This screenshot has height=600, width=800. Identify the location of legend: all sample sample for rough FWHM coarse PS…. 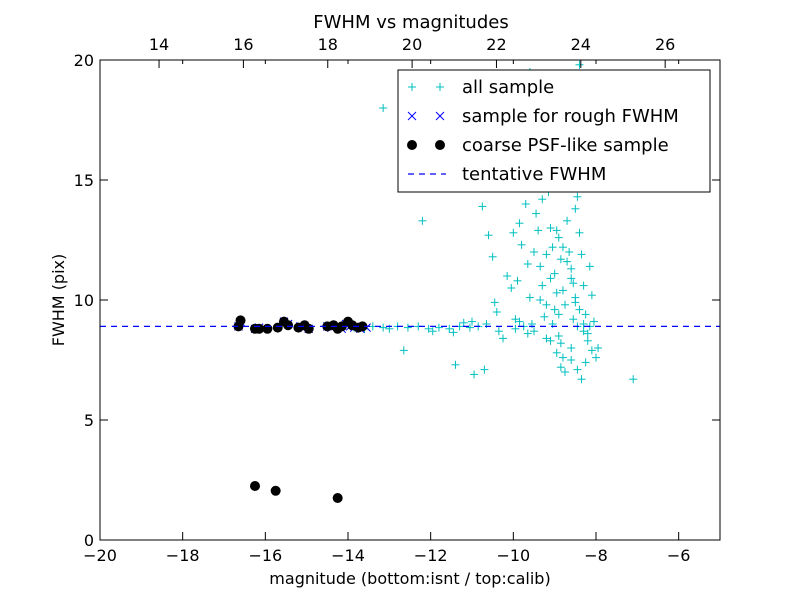
(554, 131).